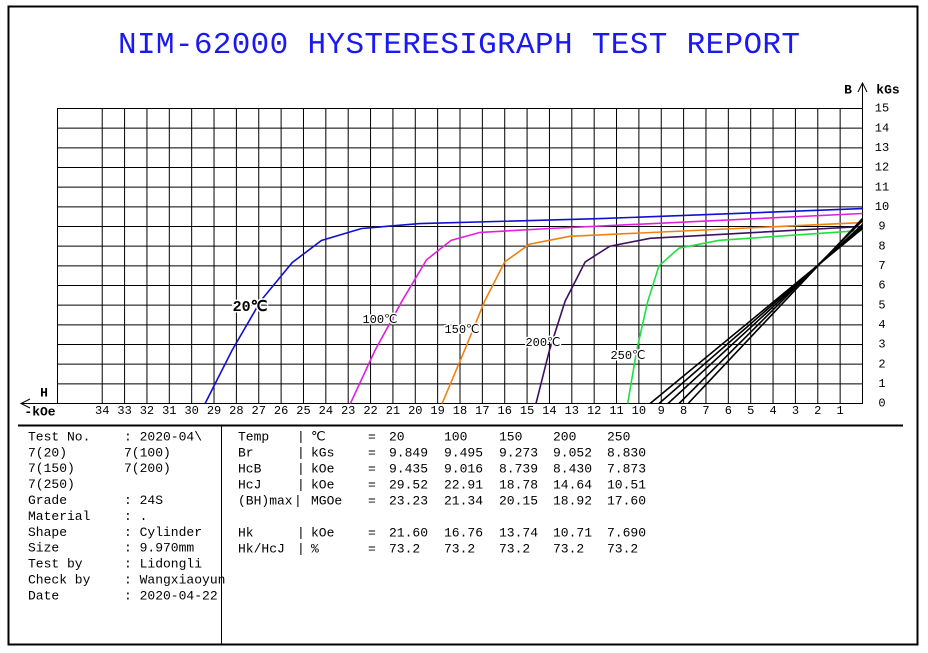  I want to click on result-cell: 100, so click(455, 436).